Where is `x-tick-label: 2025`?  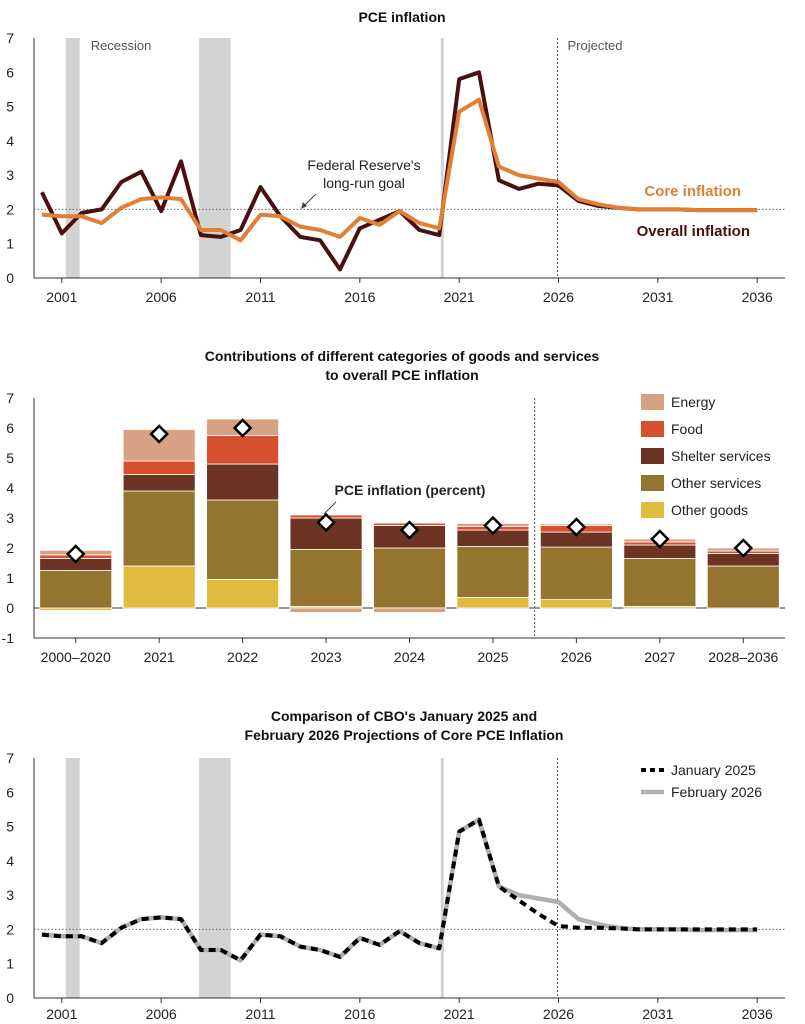
x-tick-label: 2025 is located at coordinates (492, 657).